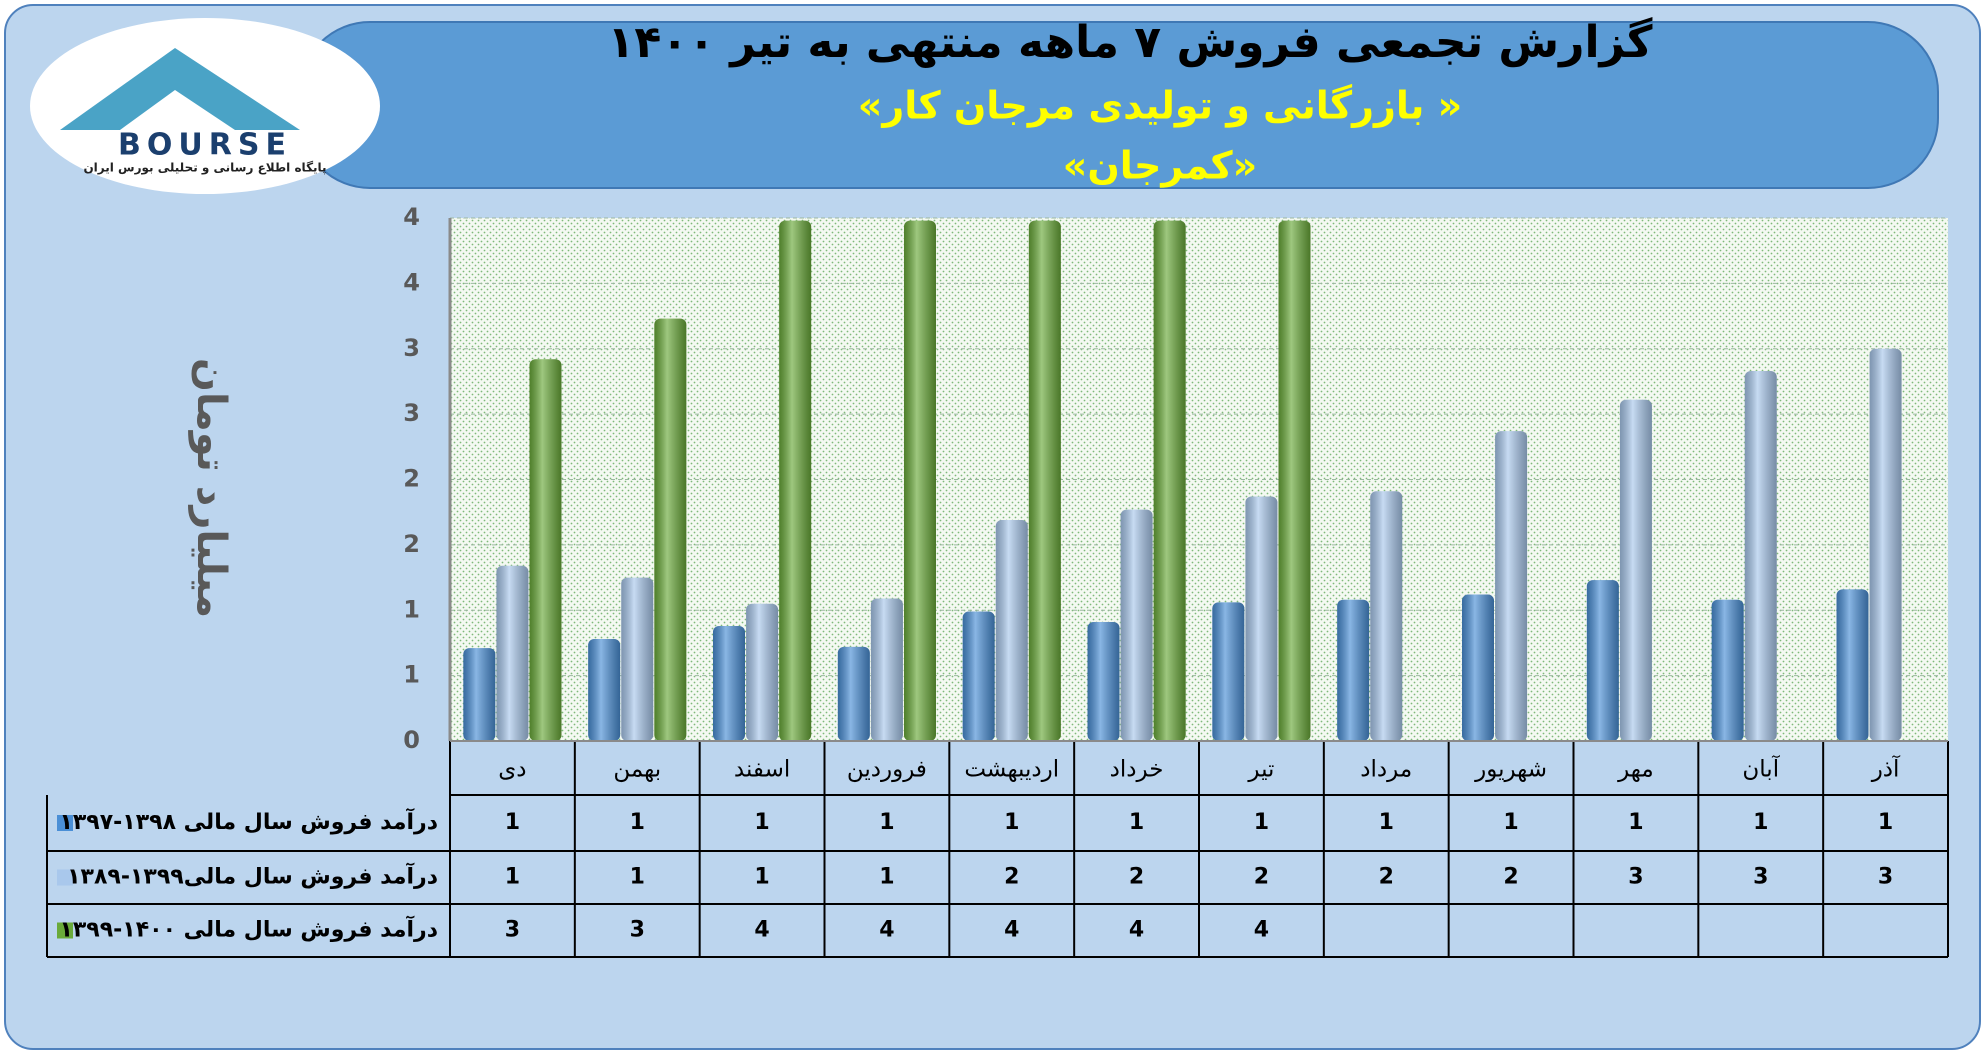  I want to click on x-tick-label: فروردین, so click(887, 770).